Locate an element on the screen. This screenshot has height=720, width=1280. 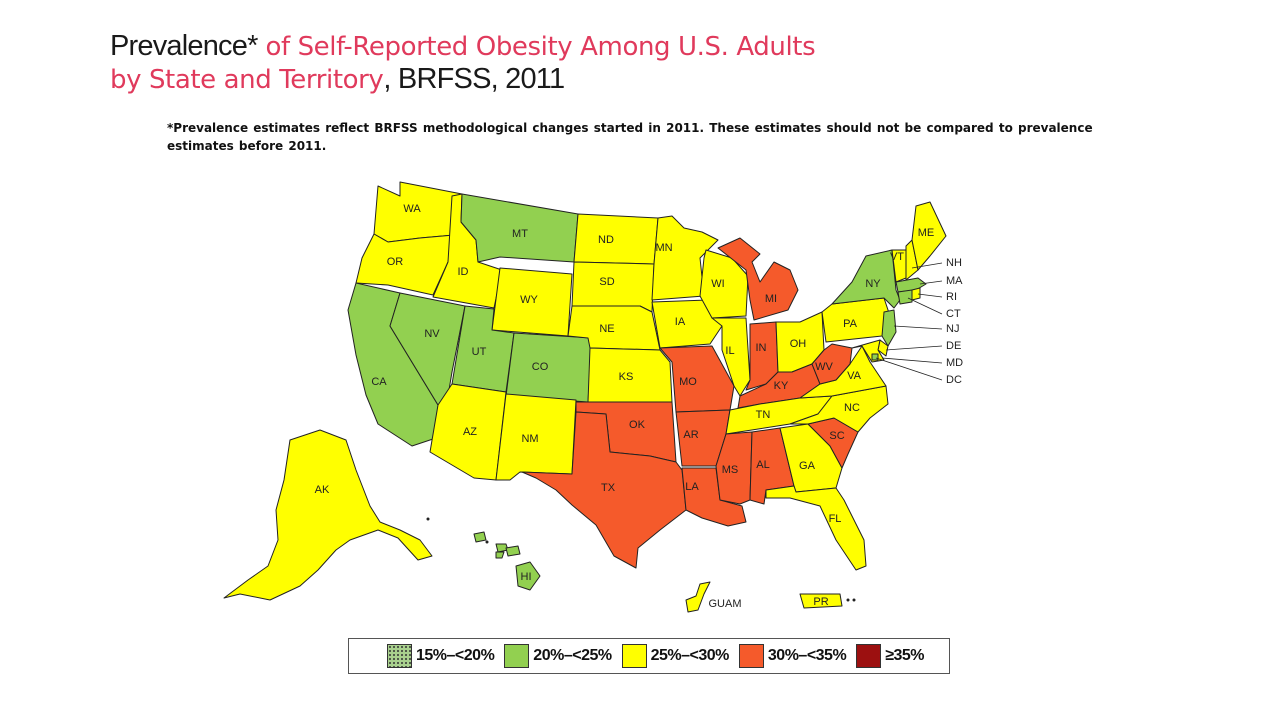
label-AZ: AZ is located at coordinates (470, 432).